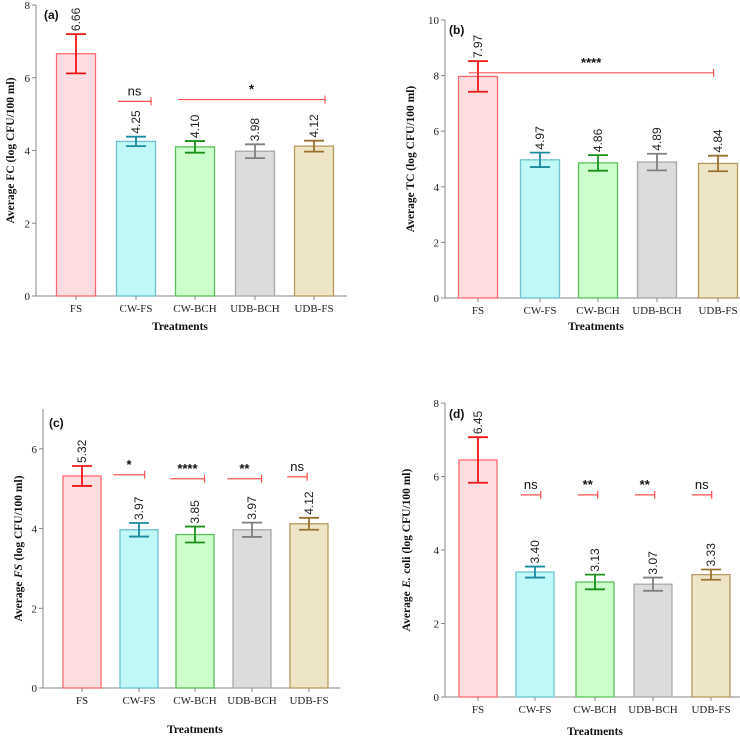 This screenshot has width=740, height=739. Describe the element at coordinates (540, 138) in the screenshot. I see `value-label: 4.97` at that location.